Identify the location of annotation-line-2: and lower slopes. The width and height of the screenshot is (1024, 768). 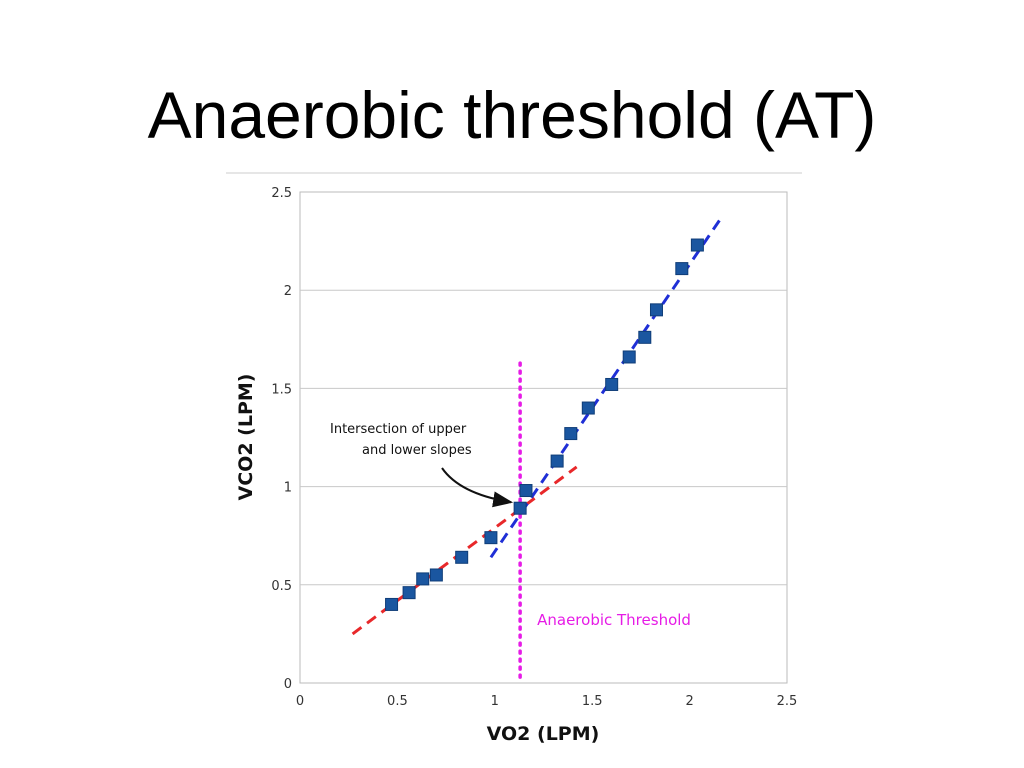
(417, 450).